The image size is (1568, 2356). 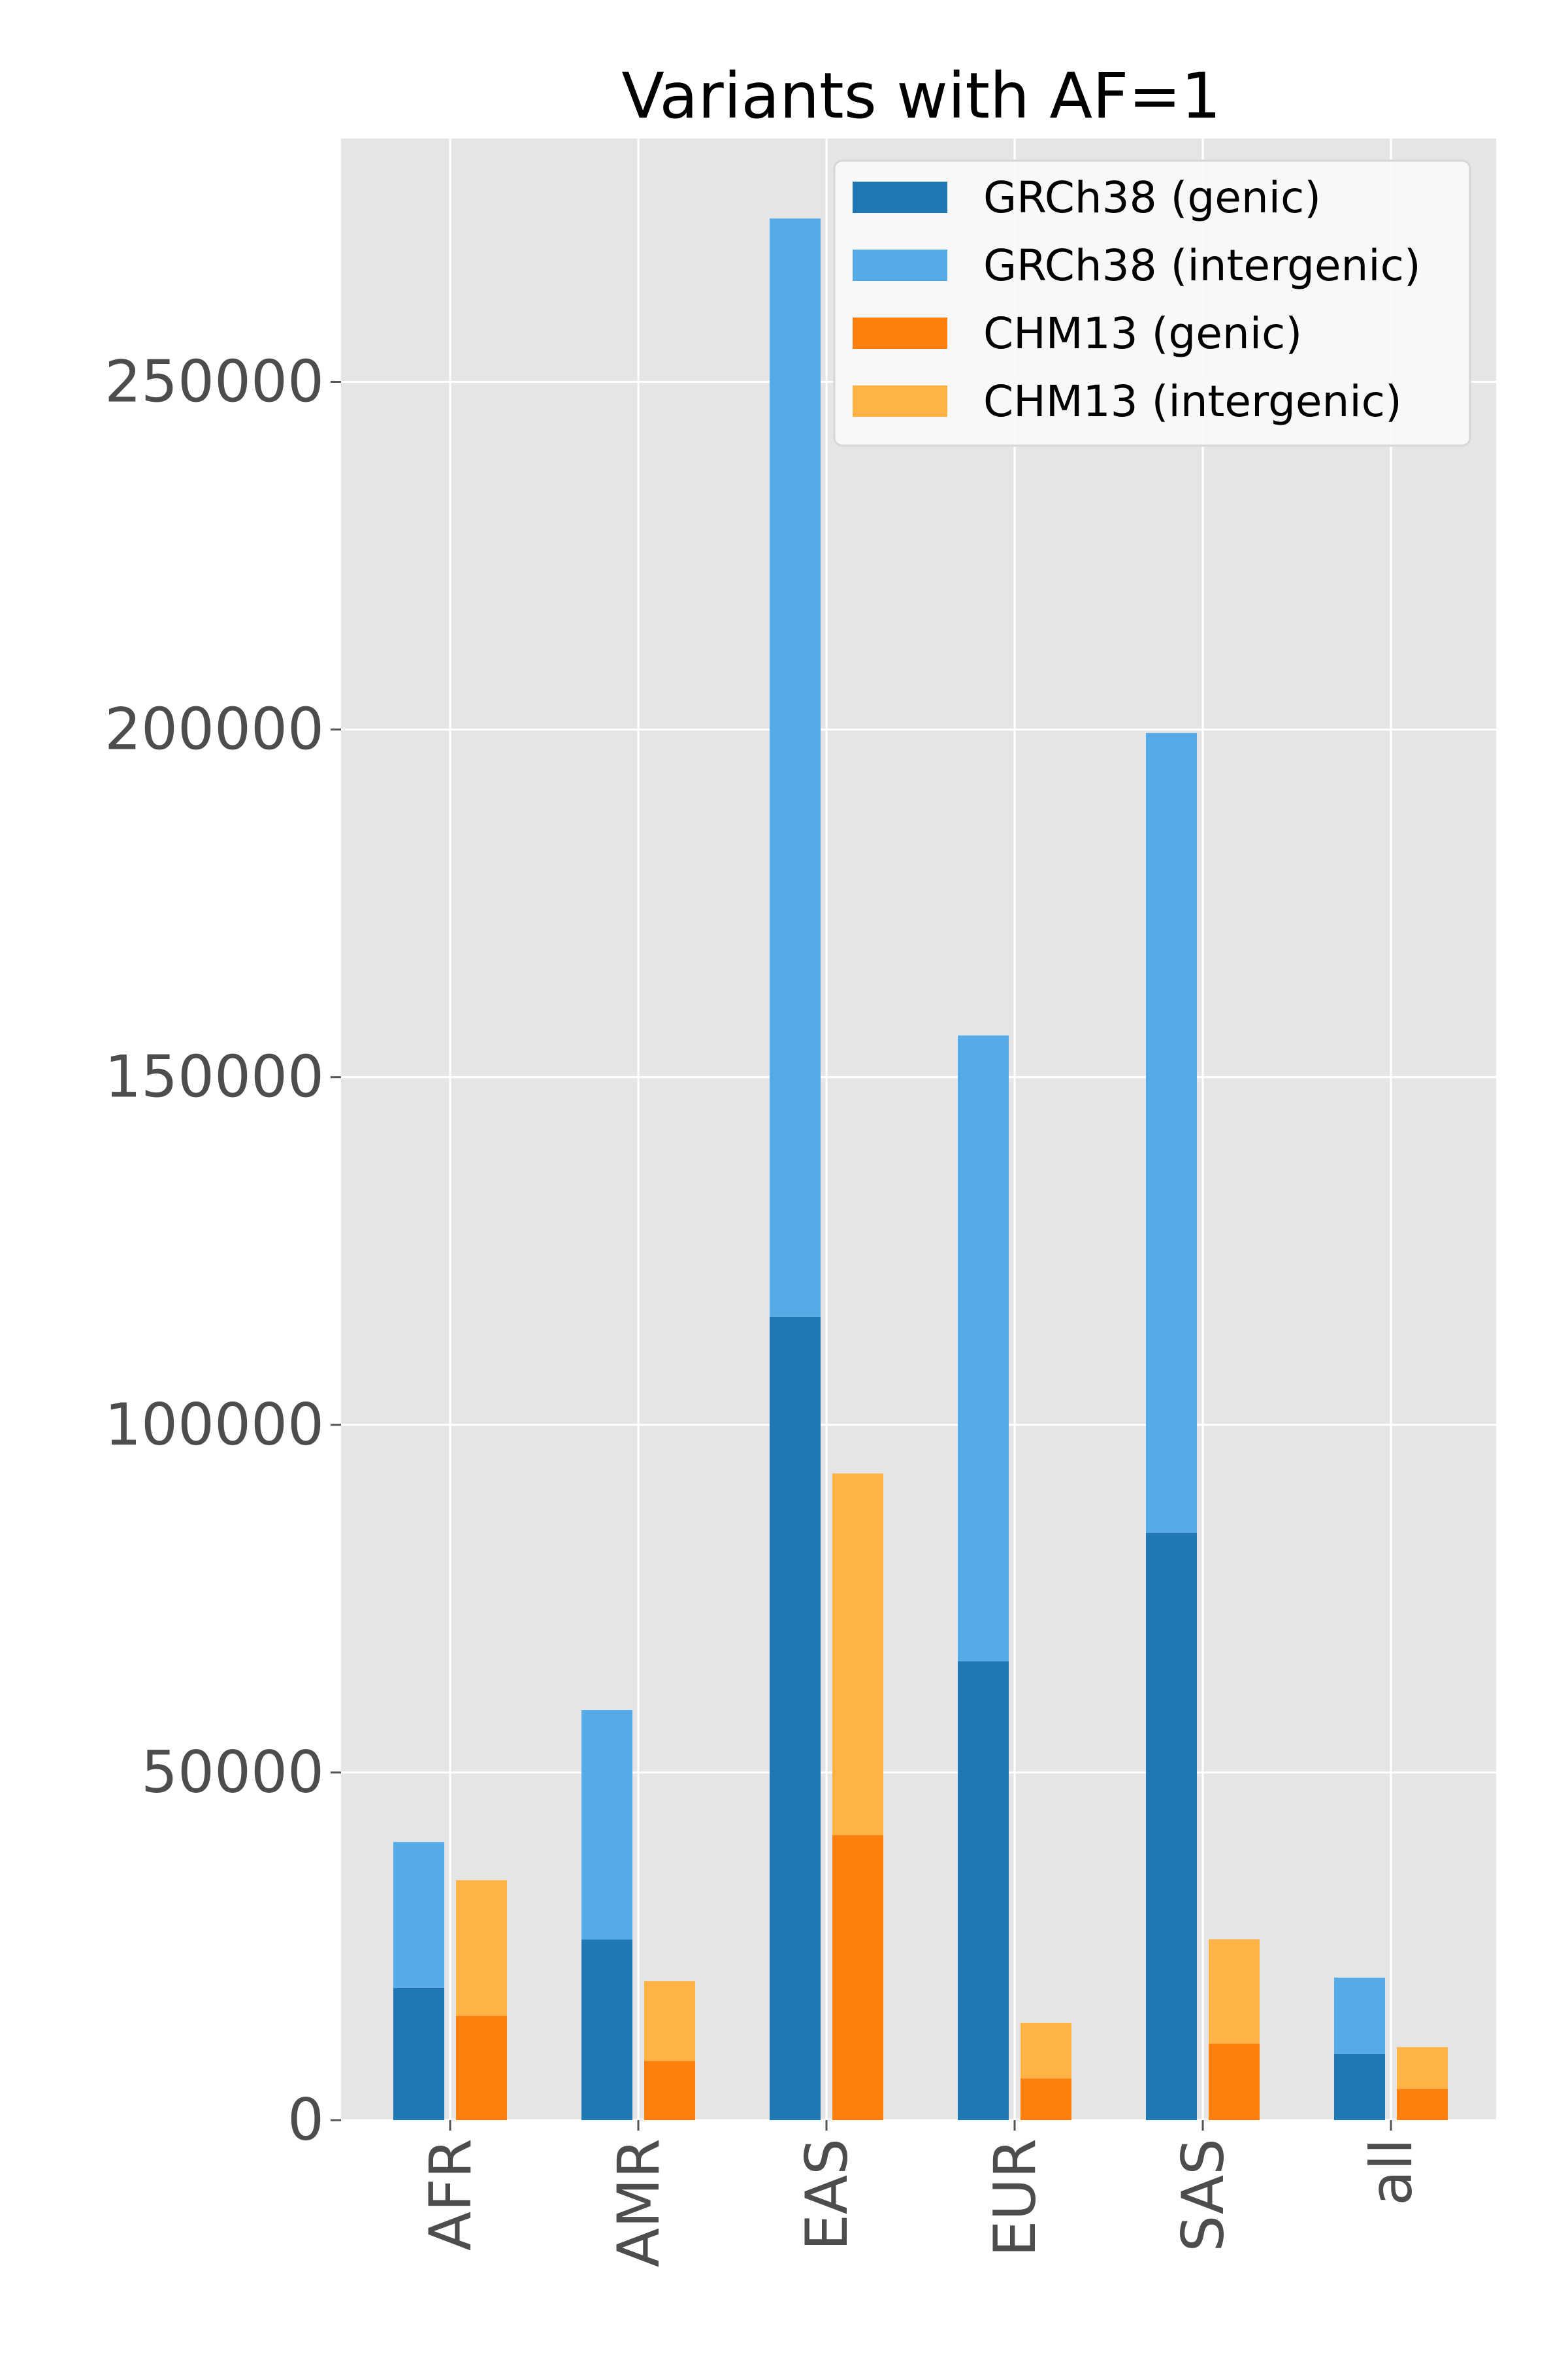 I want to click on bar-chm13-genic-amr, so click(x=669, y=2090).